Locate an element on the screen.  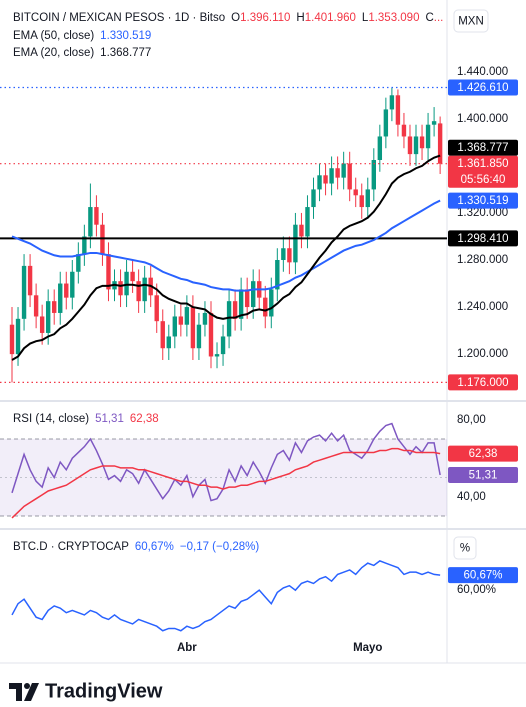
legend-name: EMA (50, close) is located at coordinates (53, 36).